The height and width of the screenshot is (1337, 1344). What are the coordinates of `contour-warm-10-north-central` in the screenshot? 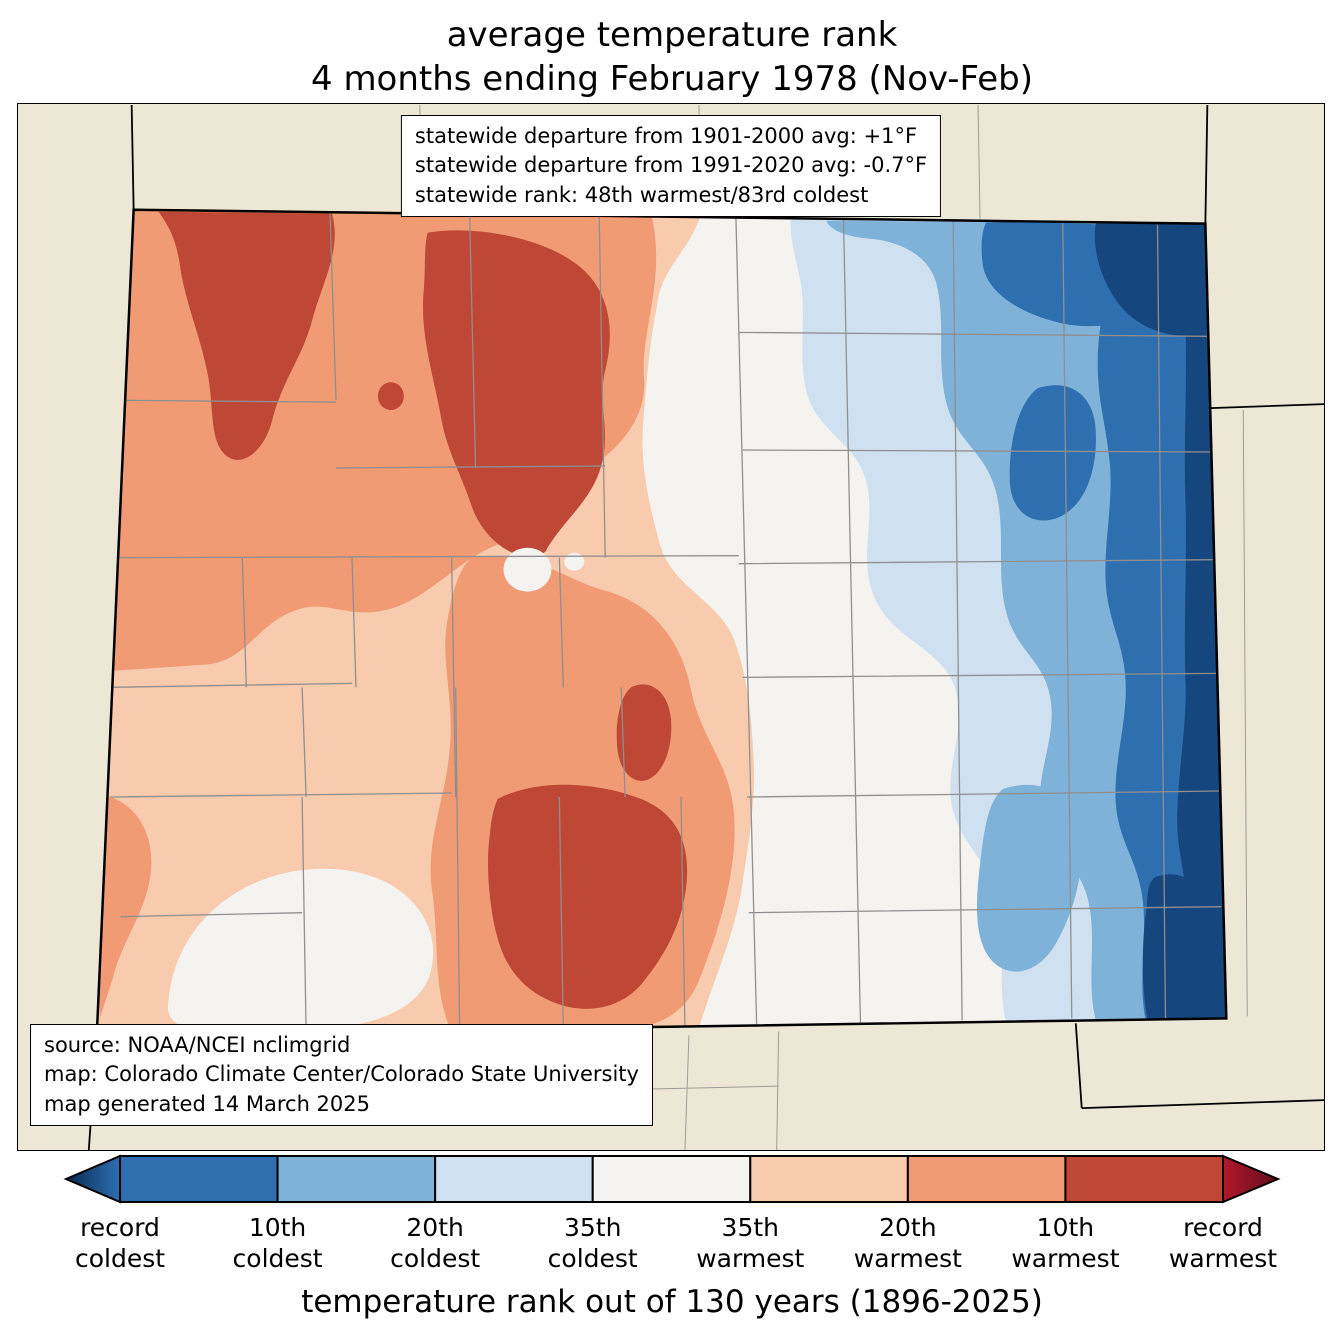 It's located at (516, 393).